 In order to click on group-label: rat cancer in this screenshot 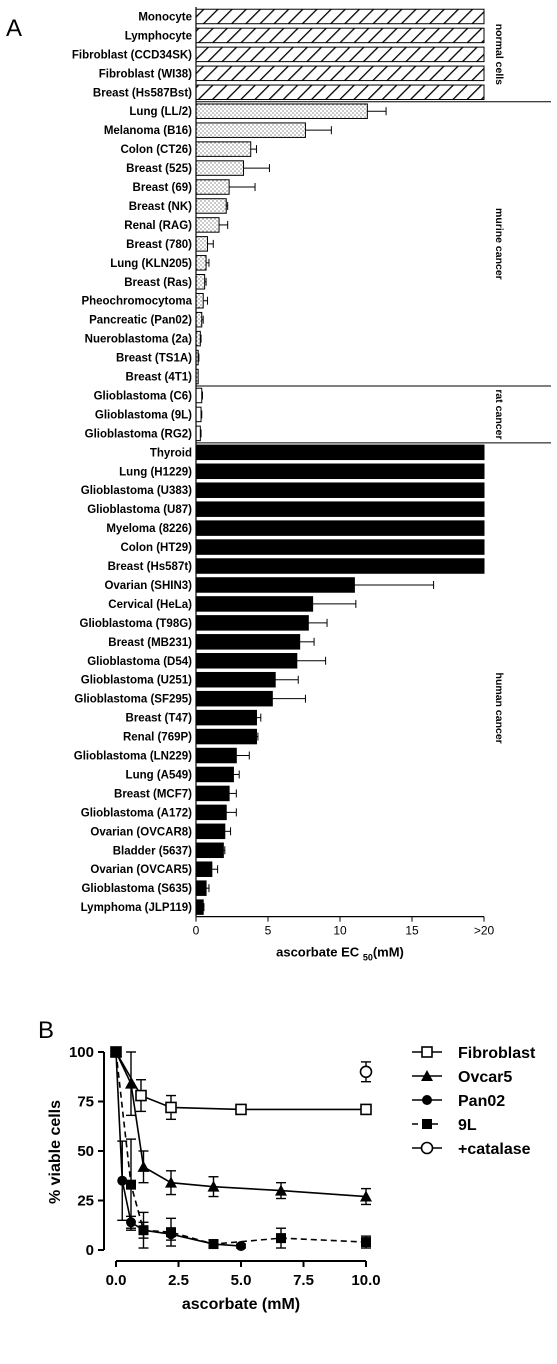, I will do `click(499, 414)`.